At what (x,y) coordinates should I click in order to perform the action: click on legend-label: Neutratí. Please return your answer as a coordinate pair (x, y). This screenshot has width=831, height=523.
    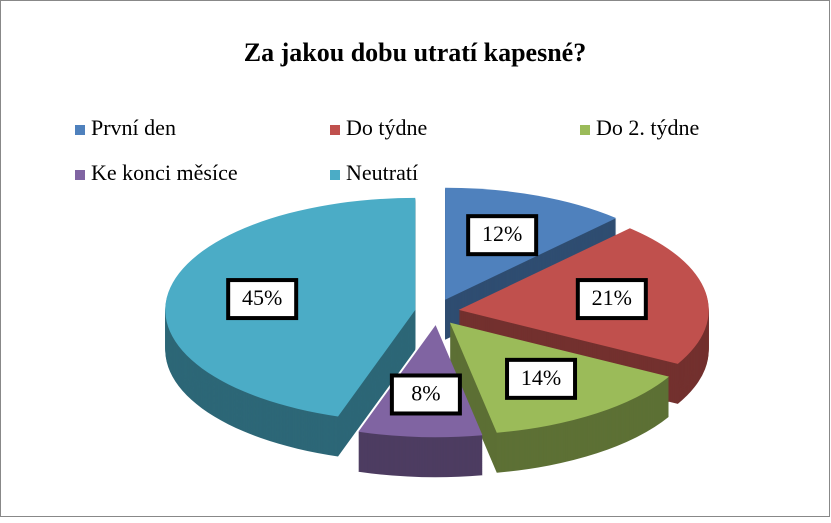
    Looking at the image, I should click on (382, 172).